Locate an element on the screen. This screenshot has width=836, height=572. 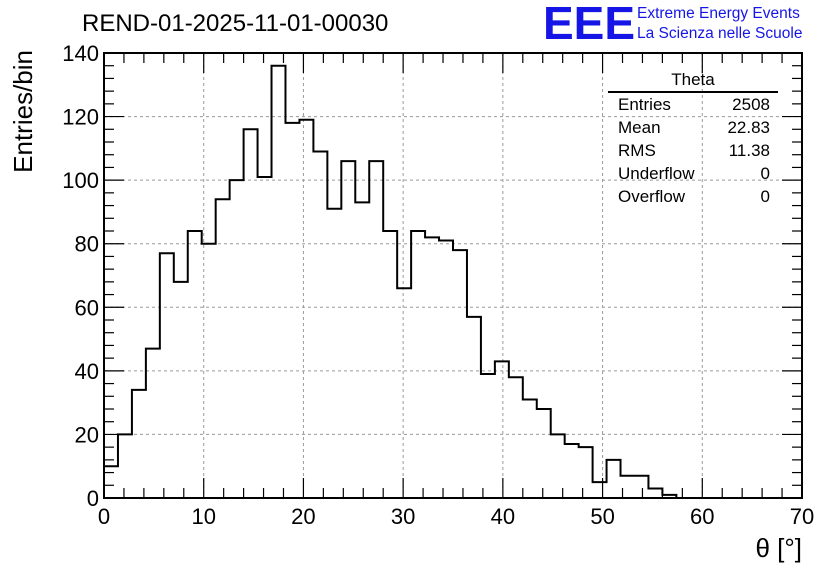
y-tick-label: 80 is located at coordinates (87, 244).